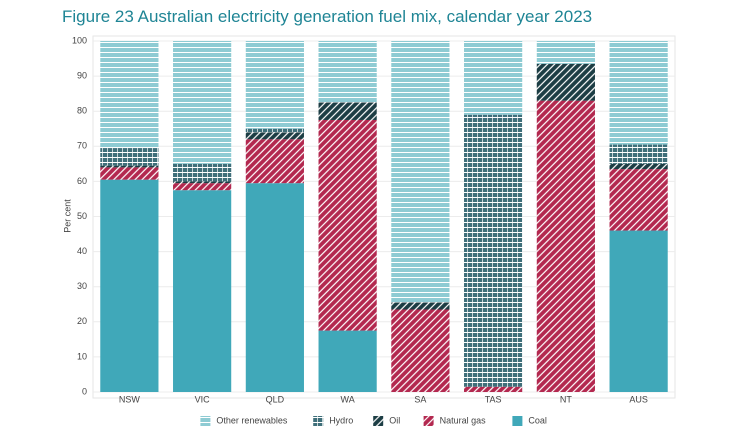 The width and height of the screenshot is (750, 442). What do you see at coordinates (493, 399) in the screenshot?
I see `x-tick-label: TAS` at bounding box center [493, 399].